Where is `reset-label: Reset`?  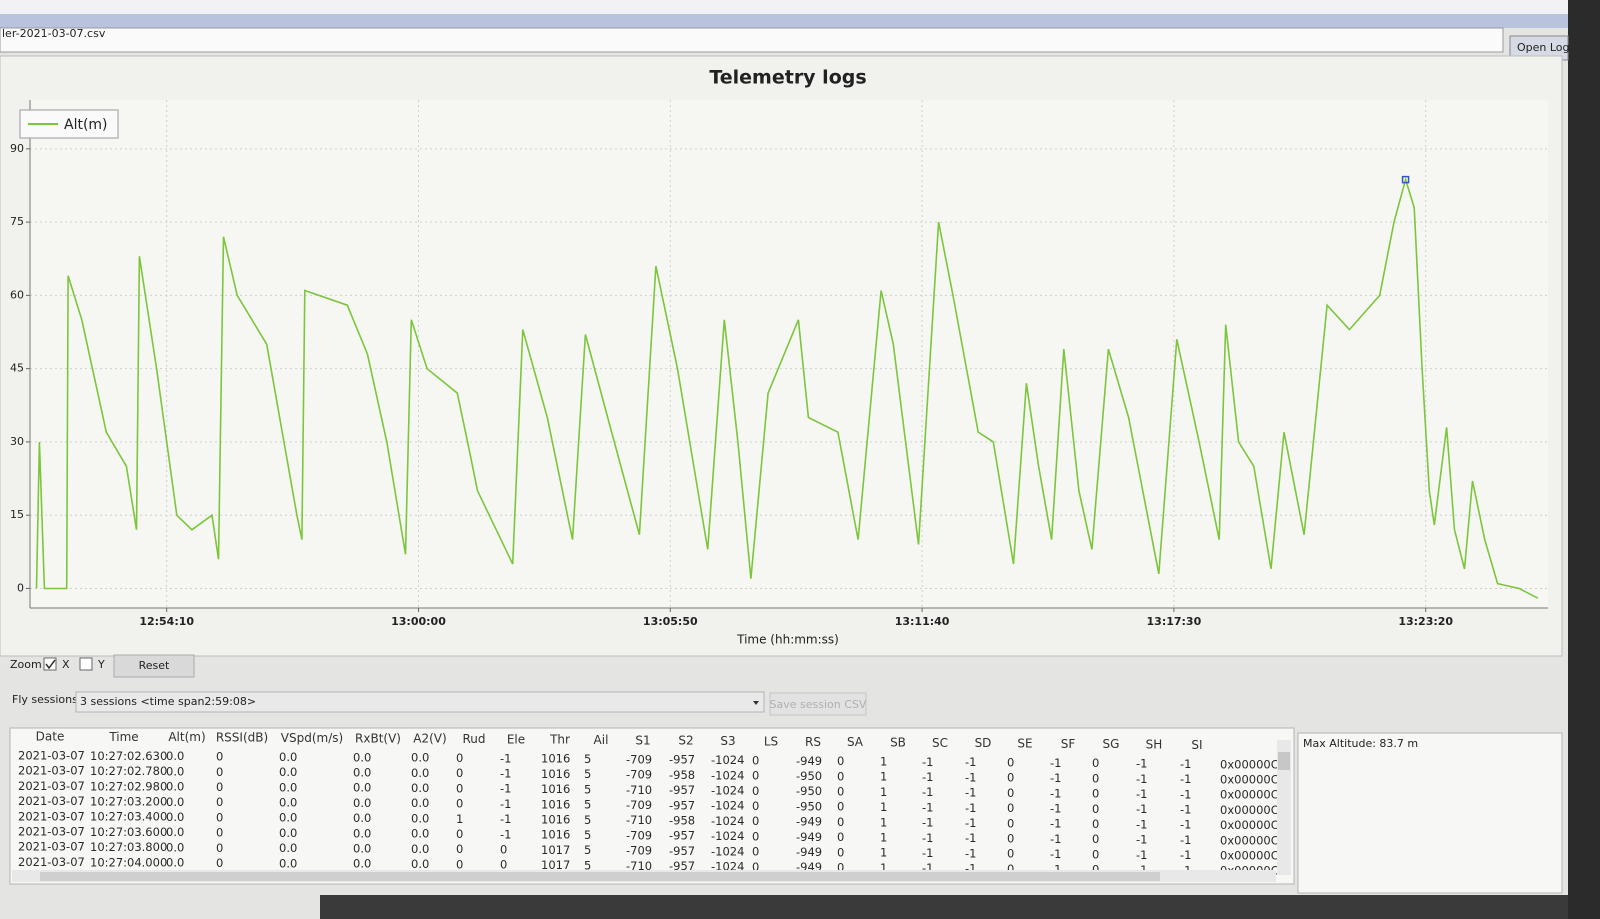 reset-label: Reset is located at coordinates (154, 665).